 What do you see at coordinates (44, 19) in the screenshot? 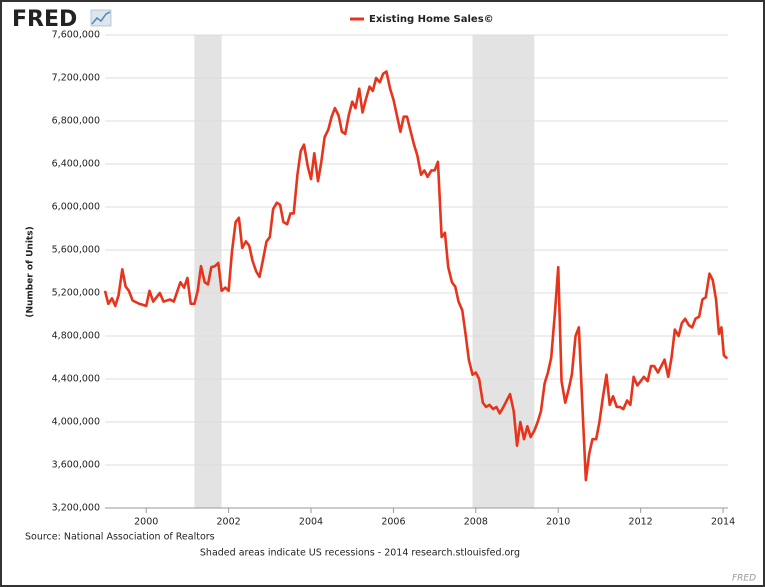
I see `logo: FRED` at bounding box center [44, 19].